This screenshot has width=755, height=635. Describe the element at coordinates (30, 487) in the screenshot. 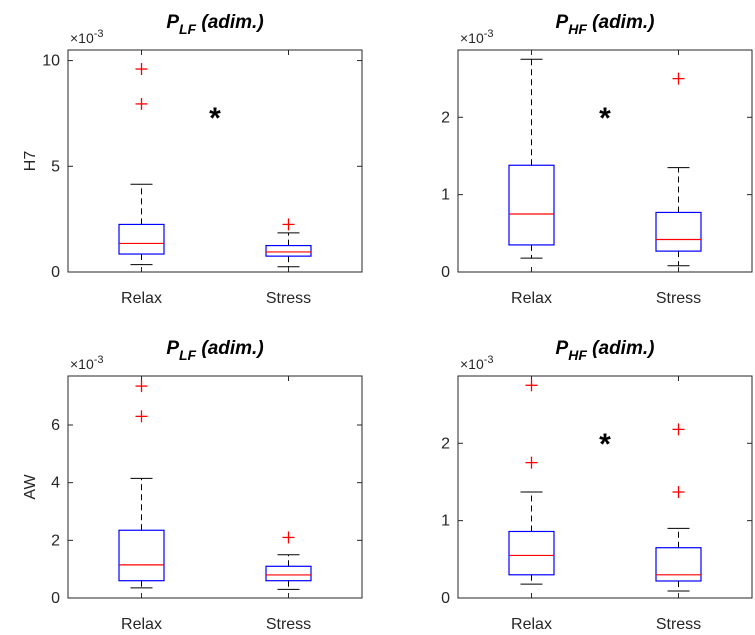

I see `y-axis-label: AW` at that location.